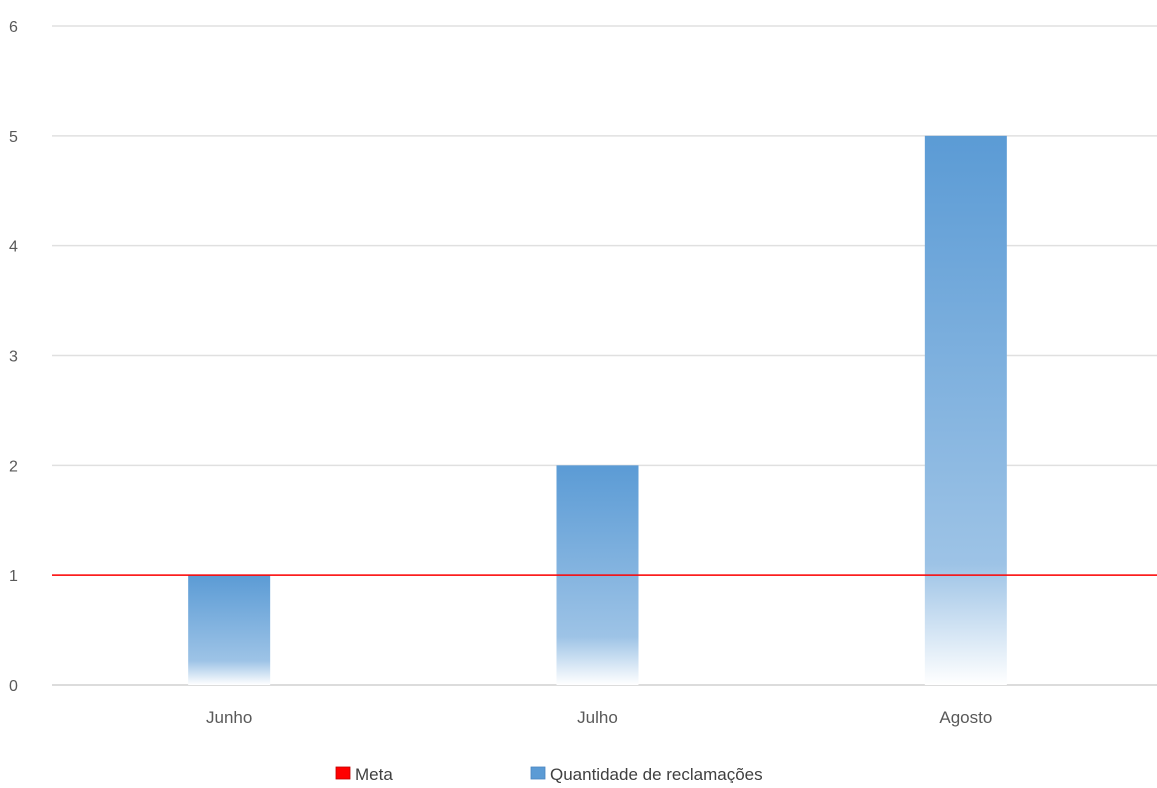 The height and width of the screenshot is (788, 1157). What do you see at coordinates (374, 774) in the screenshot?
I see `legend-label: Meta` at bounding box center [374, 774].